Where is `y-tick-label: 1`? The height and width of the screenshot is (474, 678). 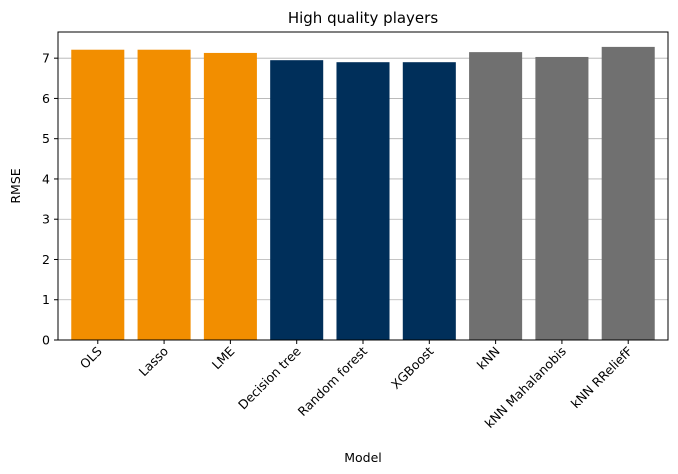 y-tick-label: 1 is located at coordinates (46, 299).